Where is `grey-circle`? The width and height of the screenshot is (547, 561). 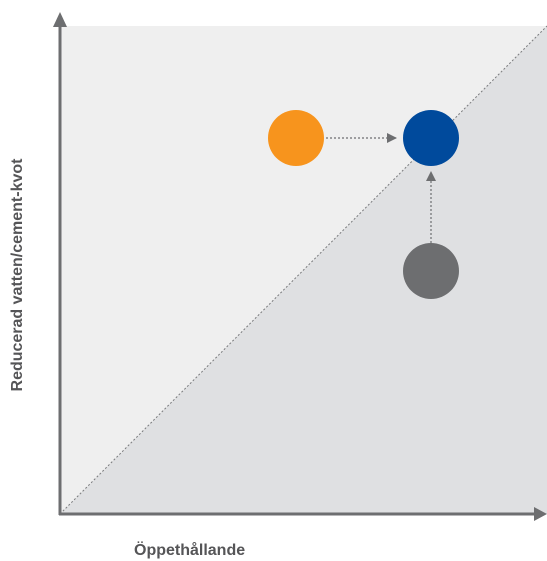 grey-circle is located at coordinates (431, 271).